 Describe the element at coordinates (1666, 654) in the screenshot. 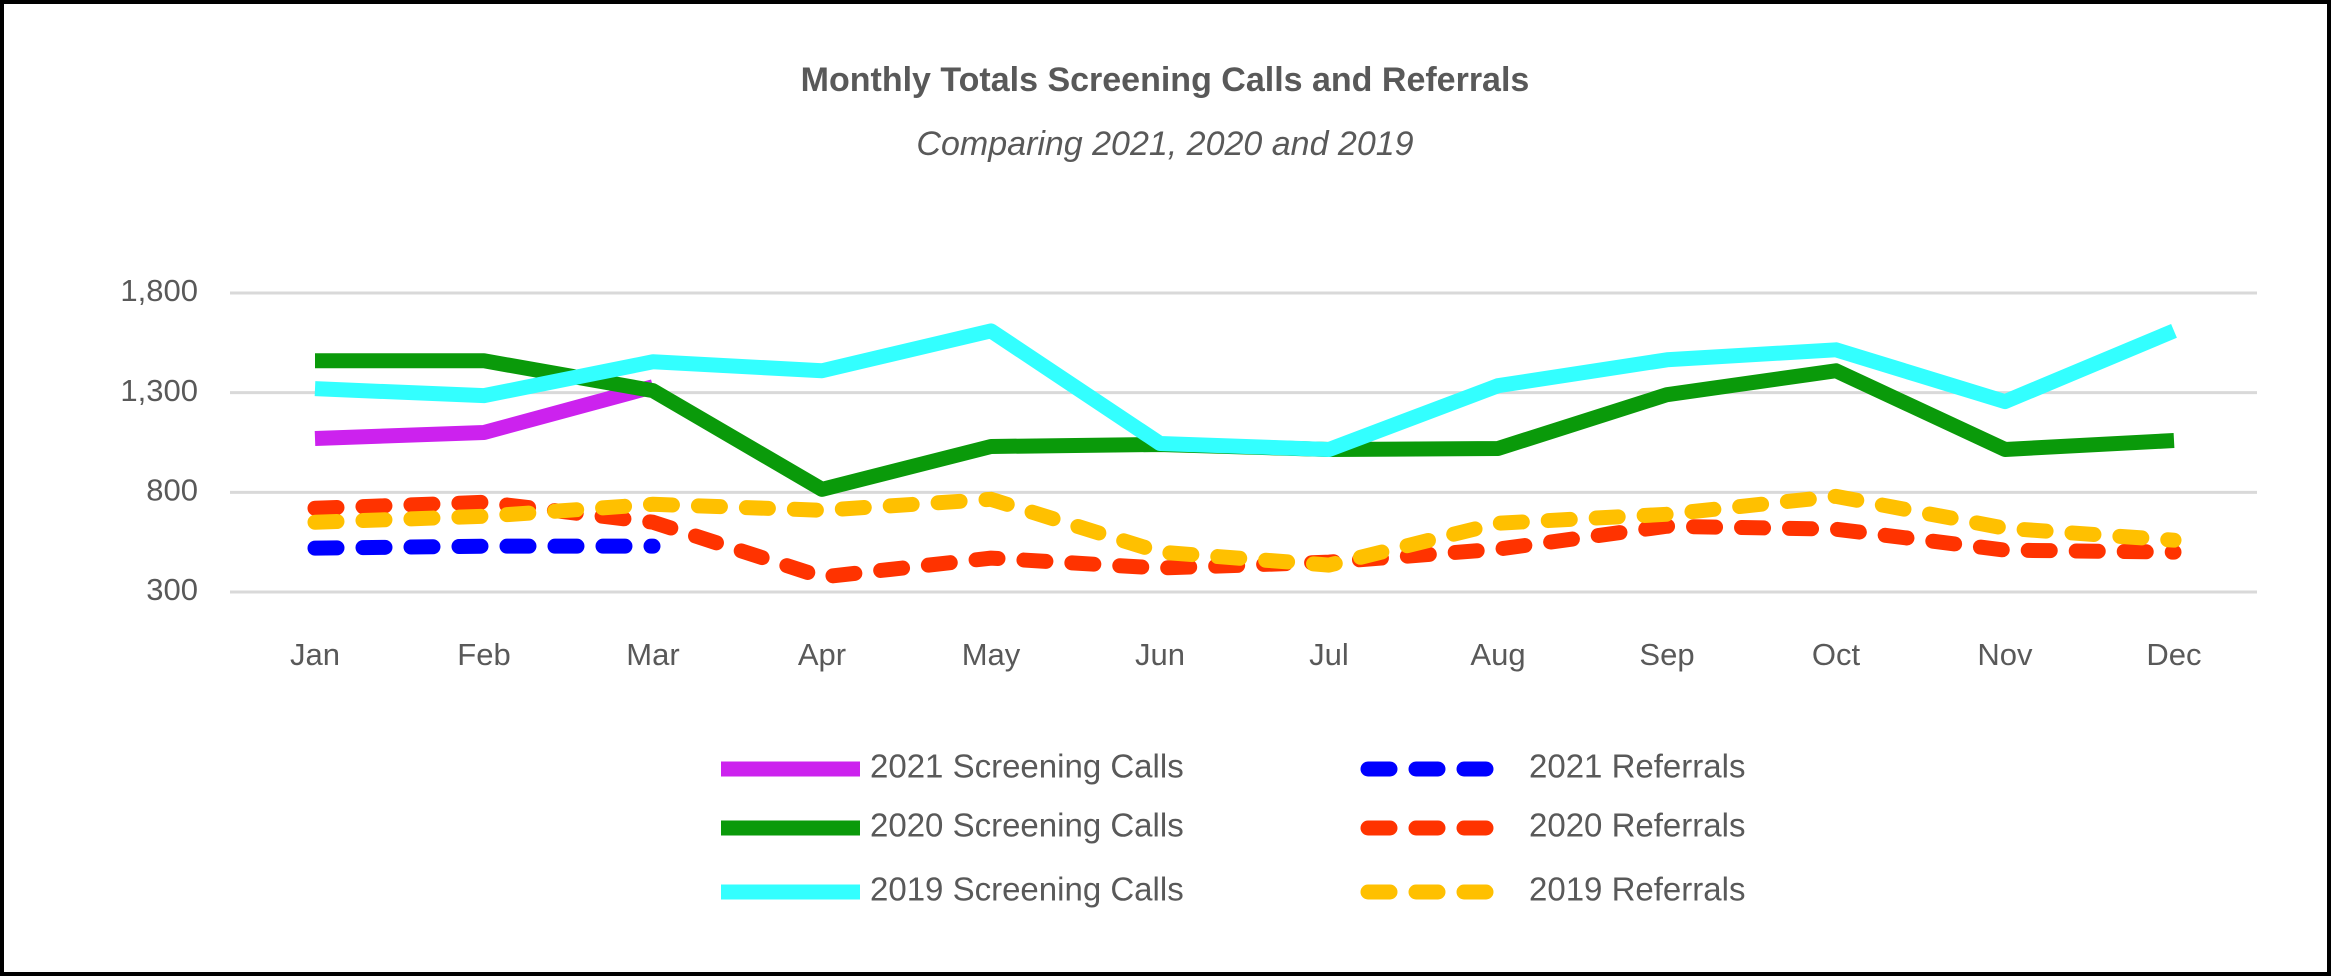

I see `x-tick-label: Sep` at that location.